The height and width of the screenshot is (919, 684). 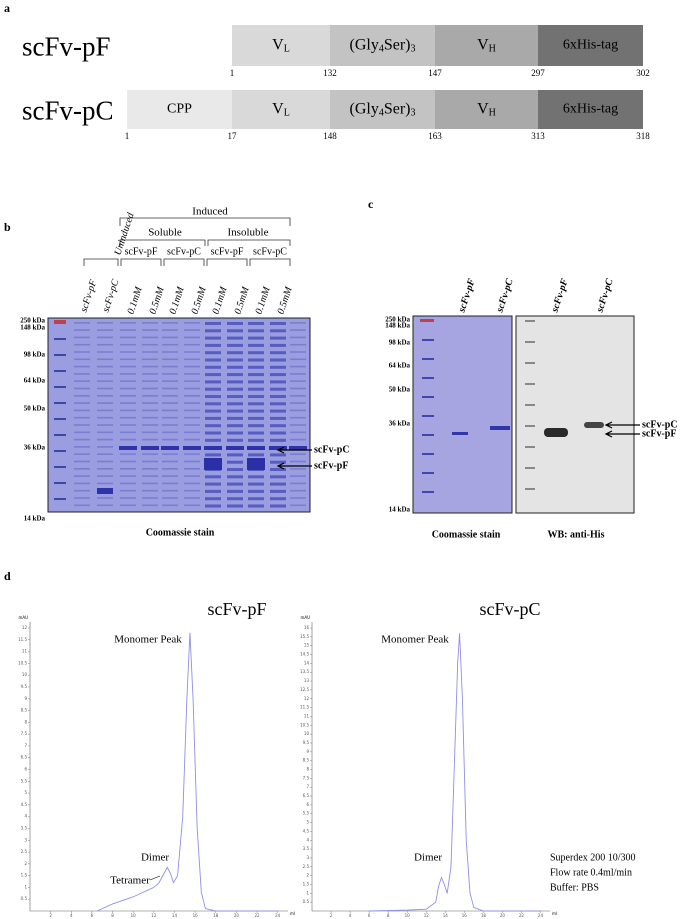 I want to click on panel-label: a, so click(x=7, y=8).